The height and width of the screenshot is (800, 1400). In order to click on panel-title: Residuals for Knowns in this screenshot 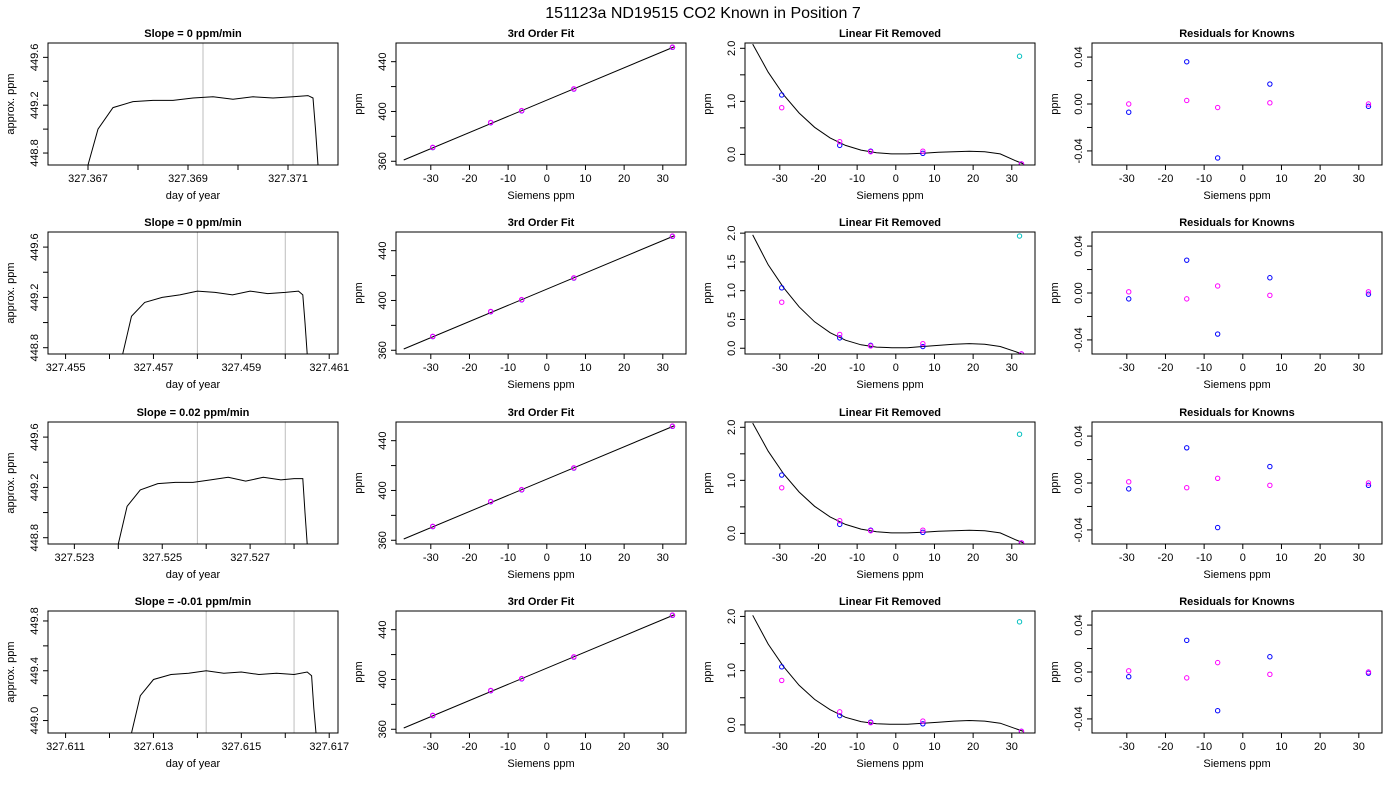, I will do `click(1237, 602)`.